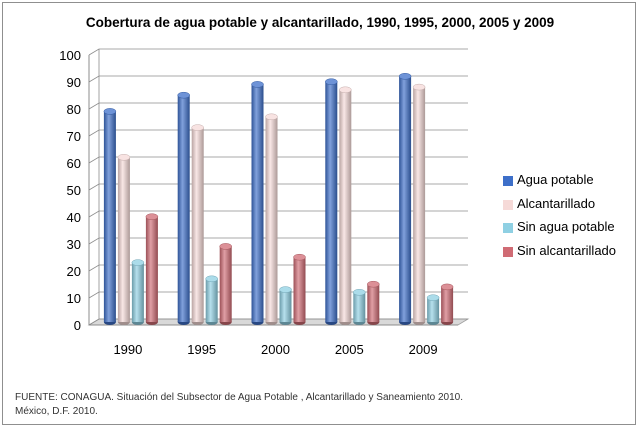 The width and height of the screenshot is (640, 429). I want to click on legend-label: Sin agua potable, so click(566, 227).